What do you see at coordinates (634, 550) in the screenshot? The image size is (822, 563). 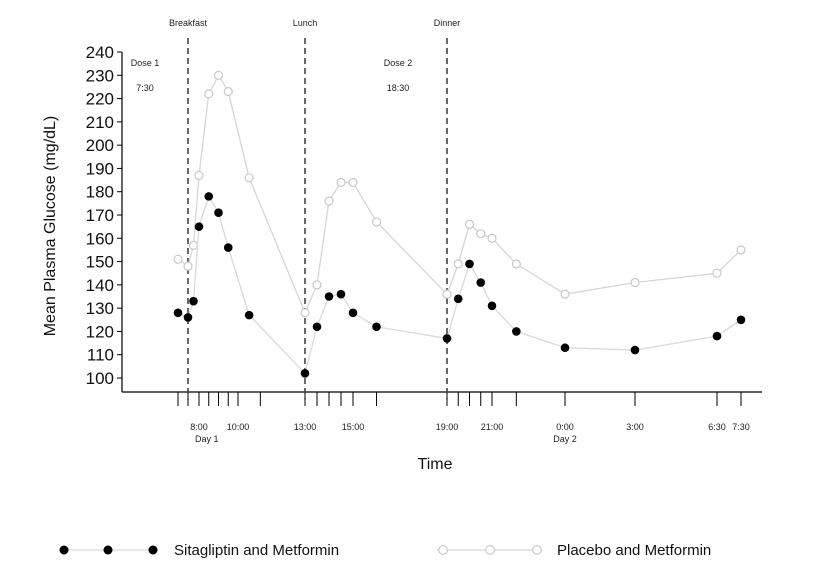 I see `legend-label-placebo: Placebo and Metformin` at bounding box center [634, 550].